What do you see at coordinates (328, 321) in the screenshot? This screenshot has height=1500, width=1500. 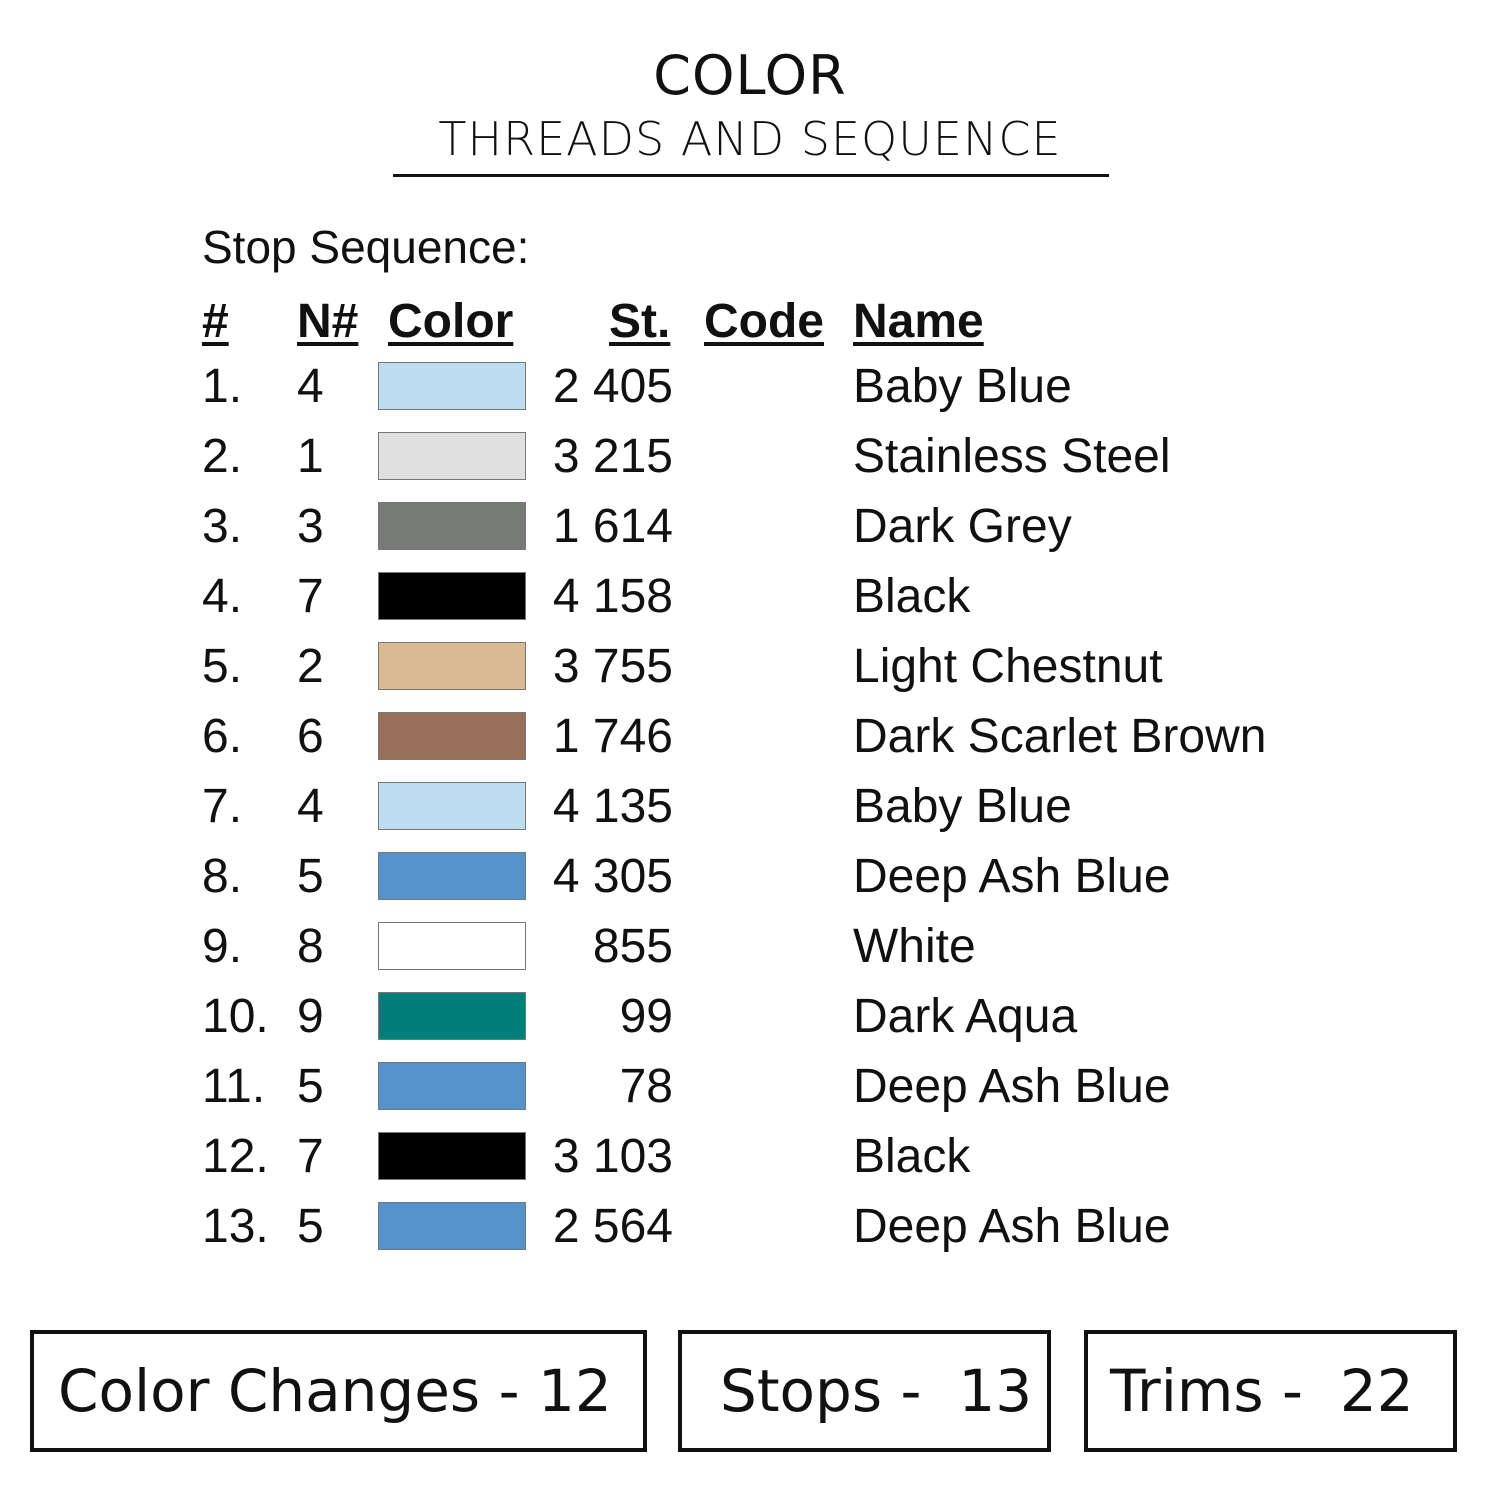 I see `column-header-needle: N#` at bounding box center [328, 321].